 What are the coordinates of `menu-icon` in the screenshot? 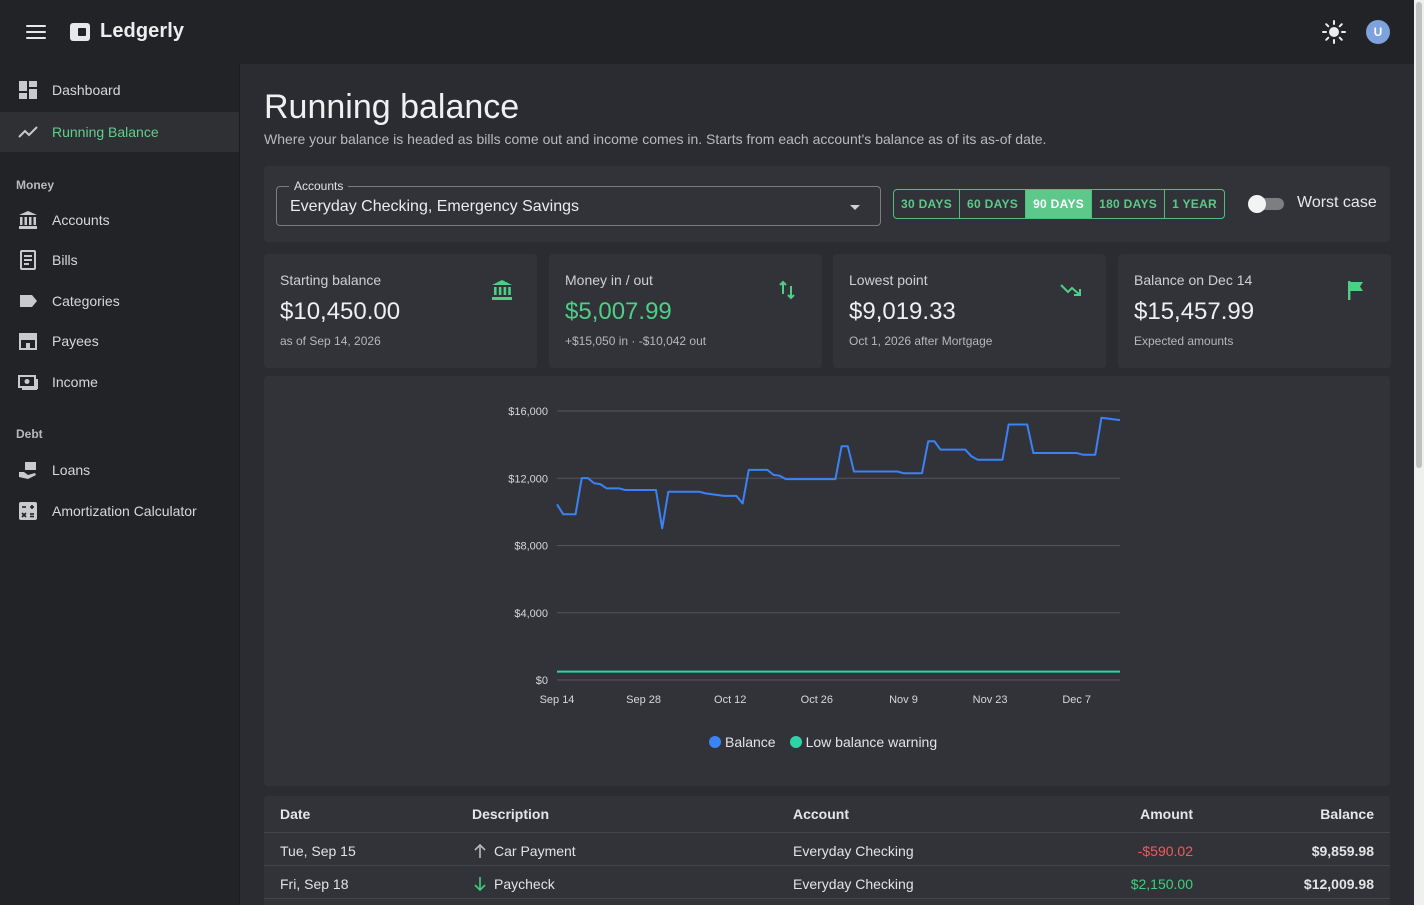 It's located at (36, 32).